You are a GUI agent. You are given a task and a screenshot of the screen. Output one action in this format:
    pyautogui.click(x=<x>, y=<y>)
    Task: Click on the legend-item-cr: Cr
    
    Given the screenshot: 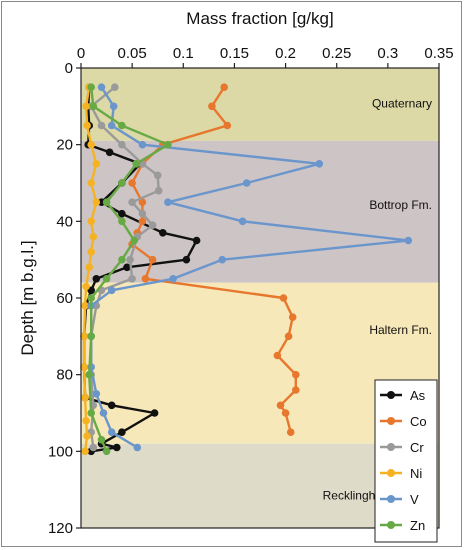 What is the action you would take?
    pyautogui.click(x=402, y=447)
    